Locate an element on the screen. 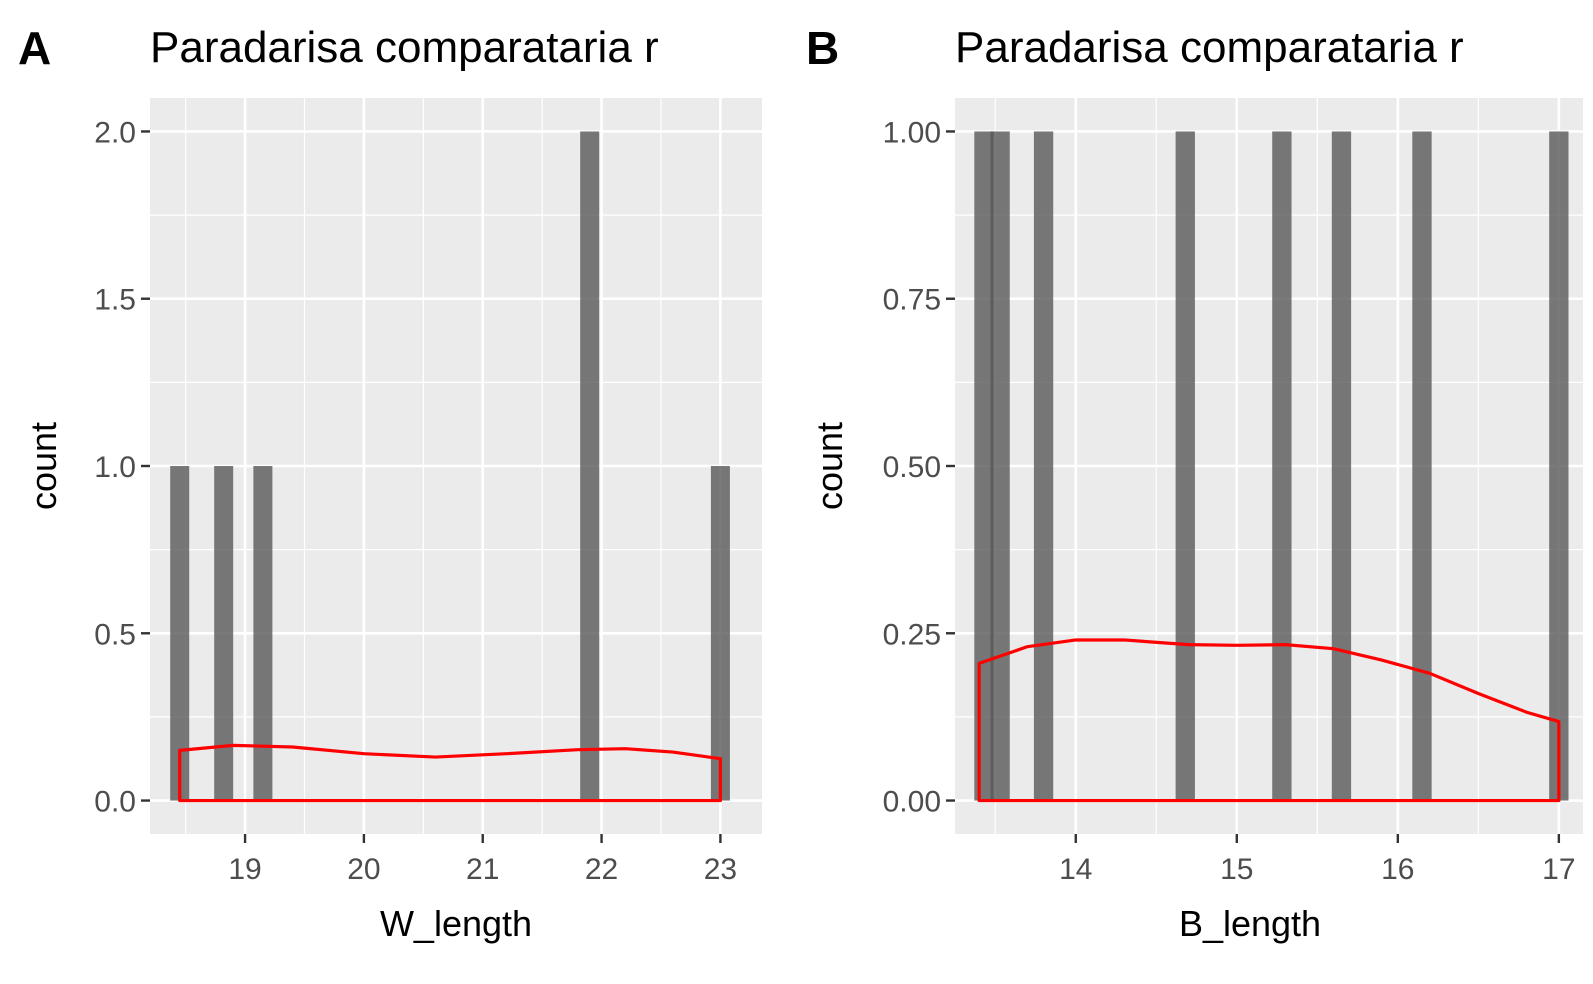  x-tick-label: 22 is located at coordinates (601, 869).